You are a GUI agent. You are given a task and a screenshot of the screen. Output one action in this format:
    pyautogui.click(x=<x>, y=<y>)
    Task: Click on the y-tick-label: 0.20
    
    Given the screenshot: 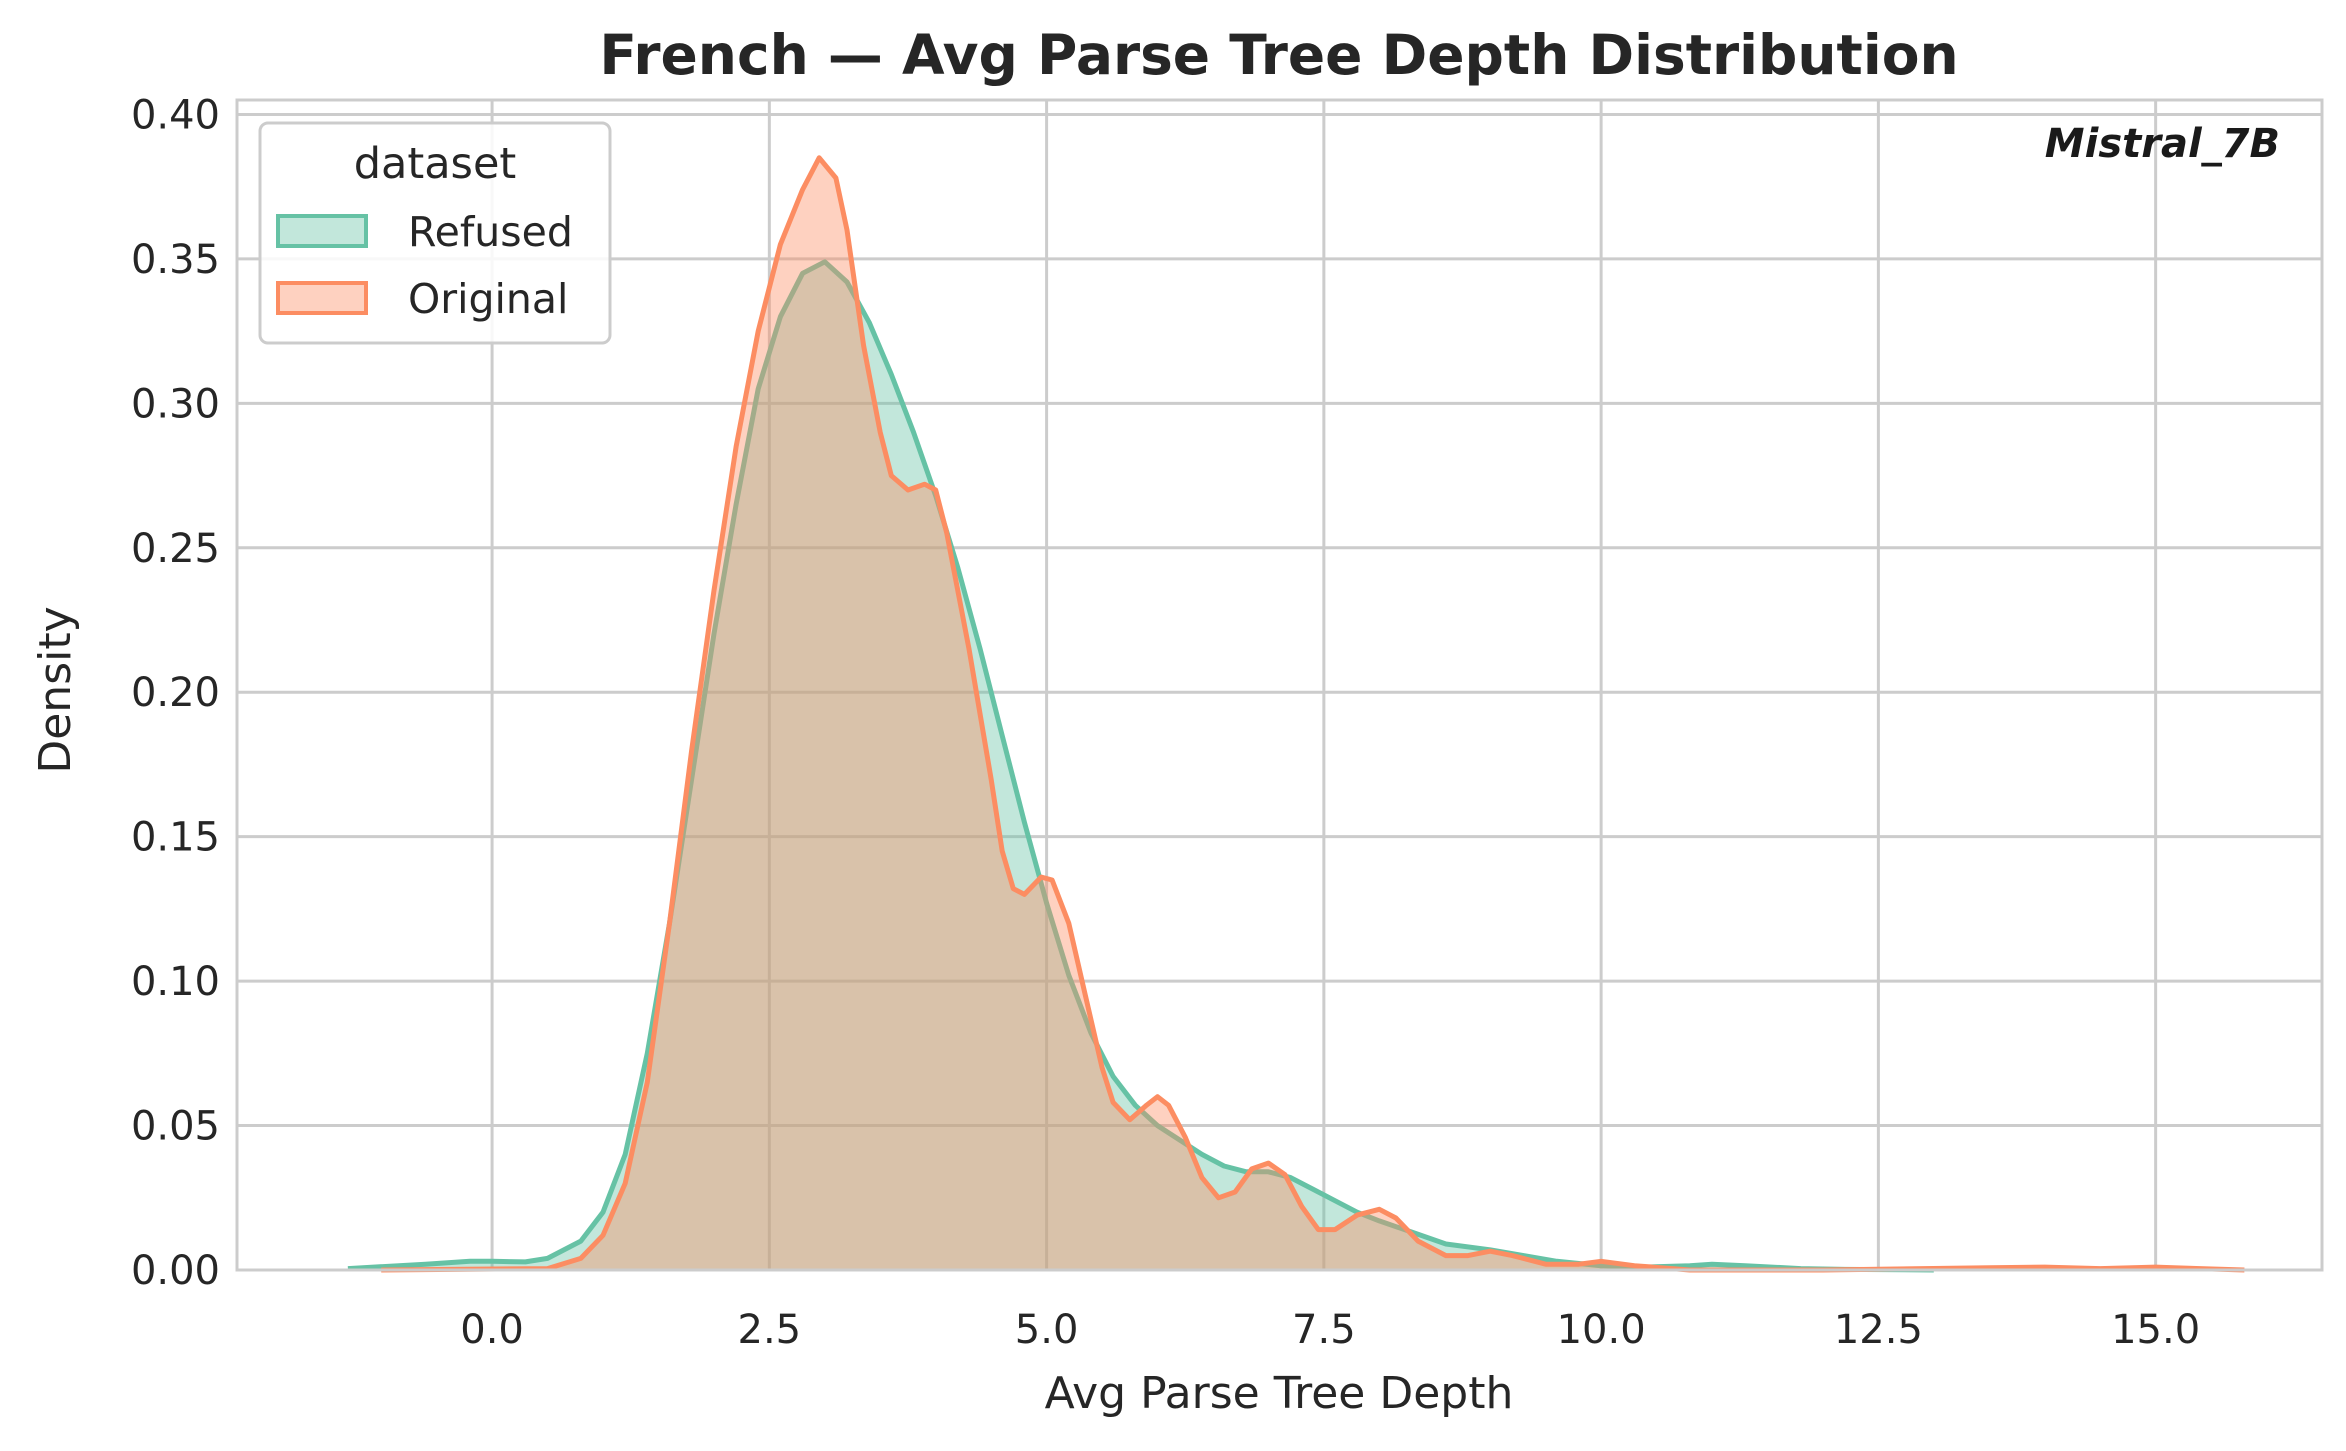 What is the action you would take?
    pyautogui.click(x=175, y=693)
    